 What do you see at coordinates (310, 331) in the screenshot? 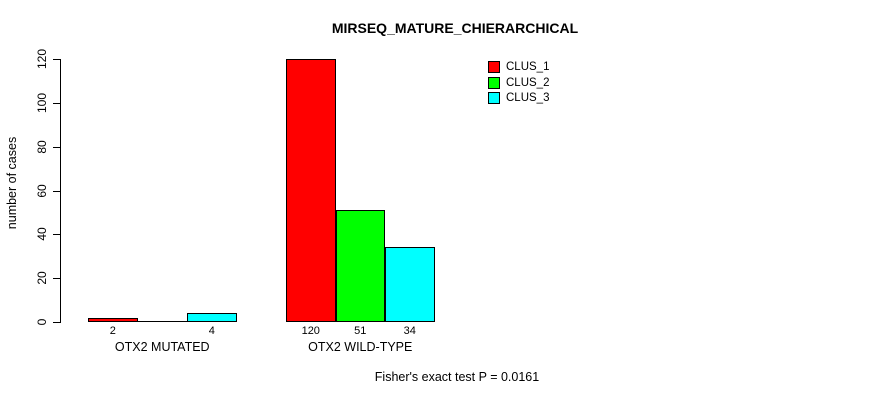
I see `bar-value-label: 120` at bounding box center [310, 331].